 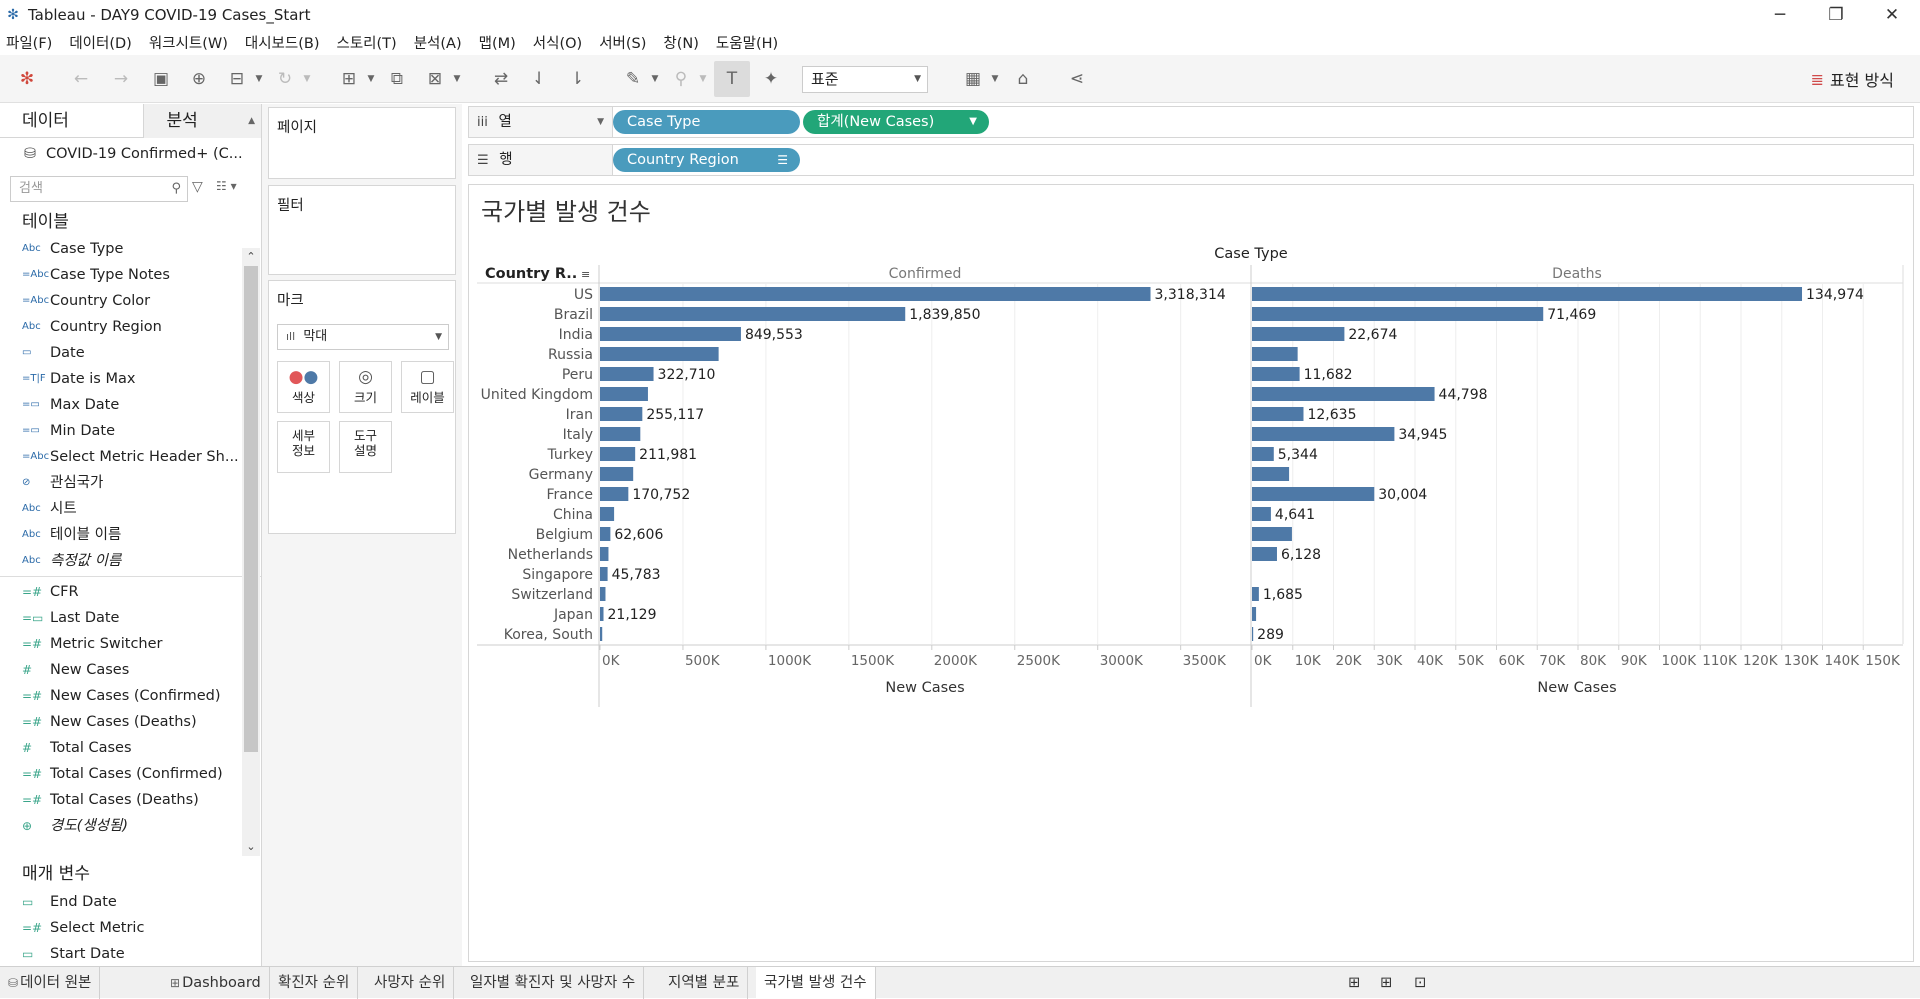 I want to click on sheet-tab-6: 국가별 발생 건수, so click(x=816, y=983).